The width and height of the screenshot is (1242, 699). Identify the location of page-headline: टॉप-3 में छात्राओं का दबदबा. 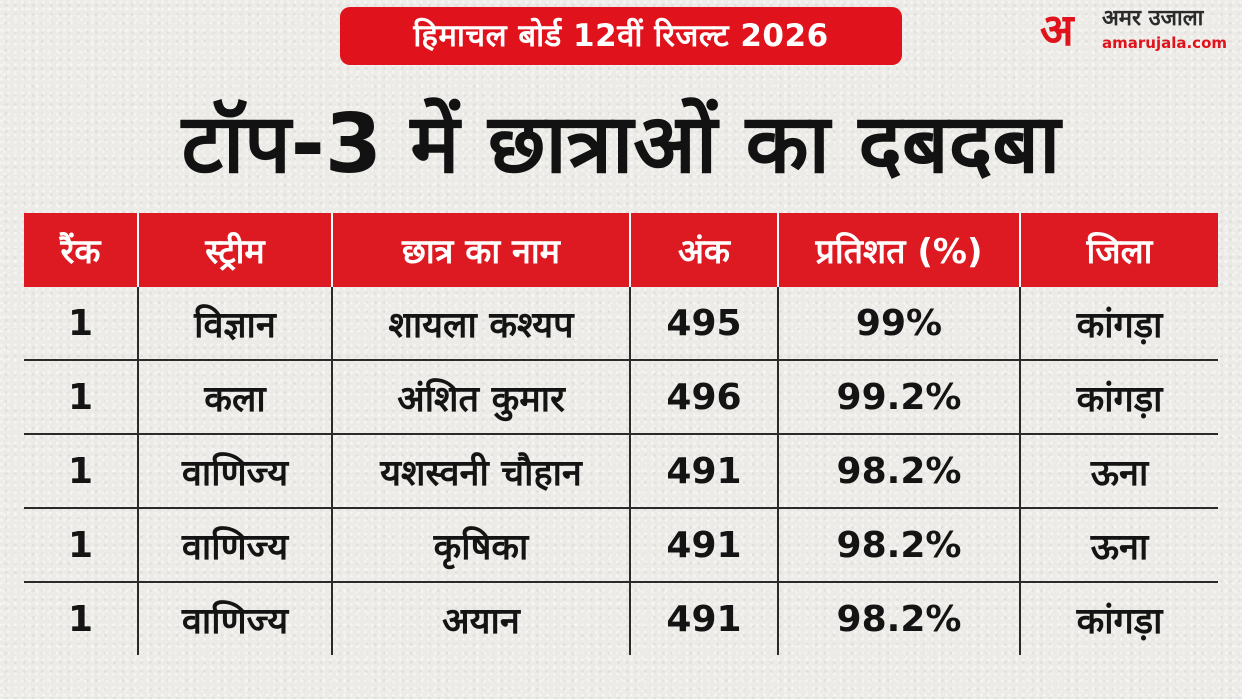
(621, 144).